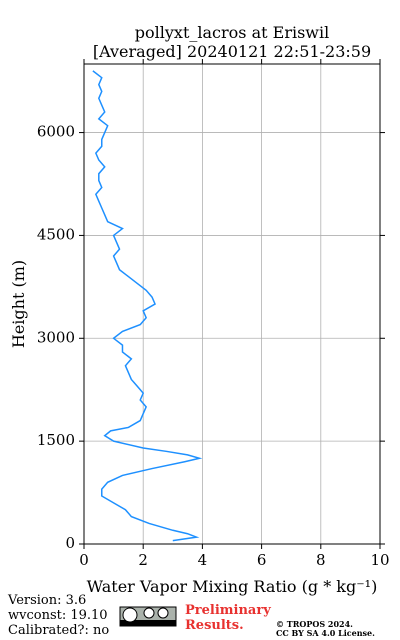 The height and width of the screenshot is (640, 400). What do you see at coordinates (203, 560) in the screenshot?
I see `x-tick-label: 4` at bounding box center [203, 560].